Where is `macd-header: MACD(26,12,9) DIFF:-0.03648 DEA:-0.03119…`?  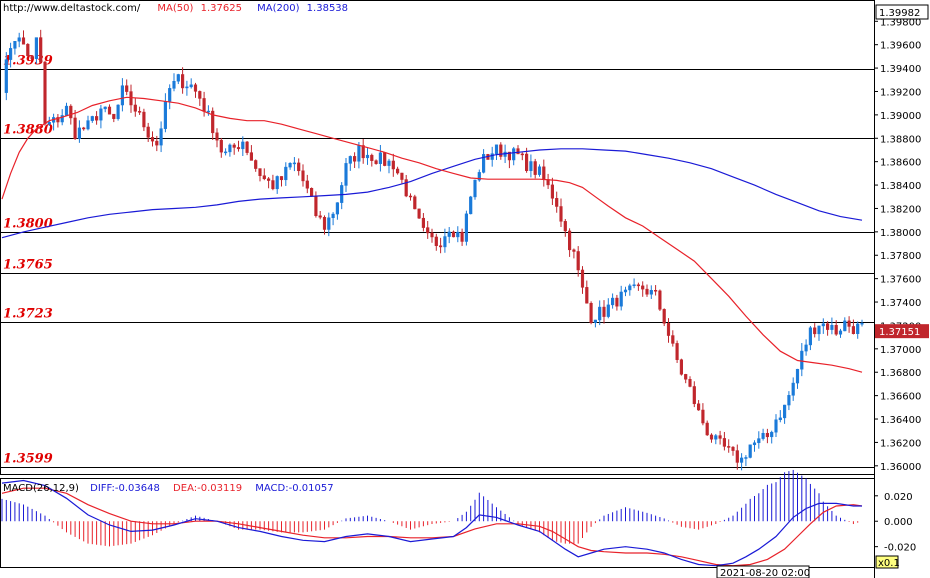 macd-header: MACD(26,12,9) DIFF:-0.03648 DEA:-0.03119… is located at coordinates (168, 488).